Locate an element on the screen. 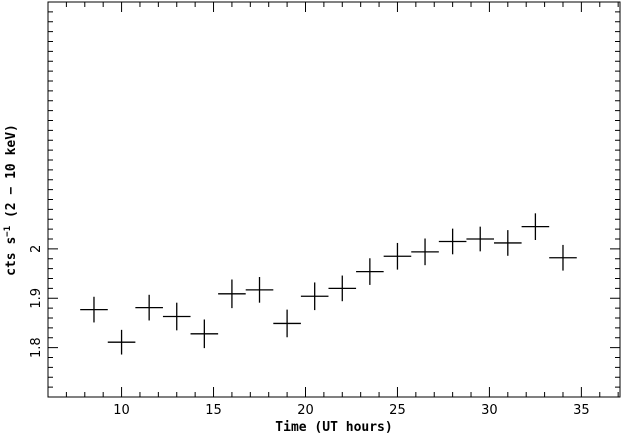  x-axis-title: Time (UT hours) is located at coordinates (333, 427).